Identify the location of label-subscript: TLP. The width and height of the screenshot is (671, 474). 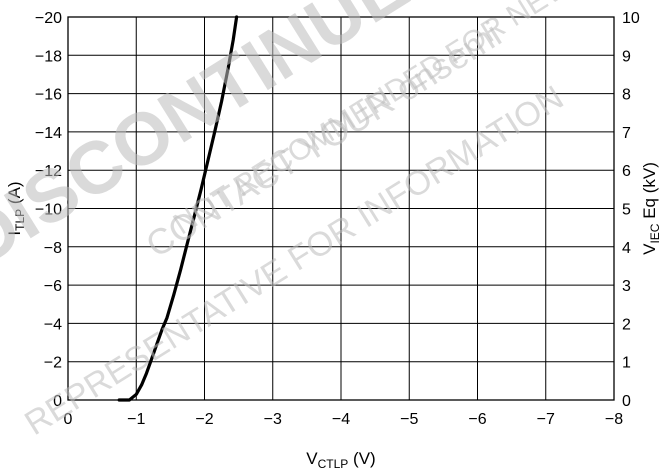
(20, 220).